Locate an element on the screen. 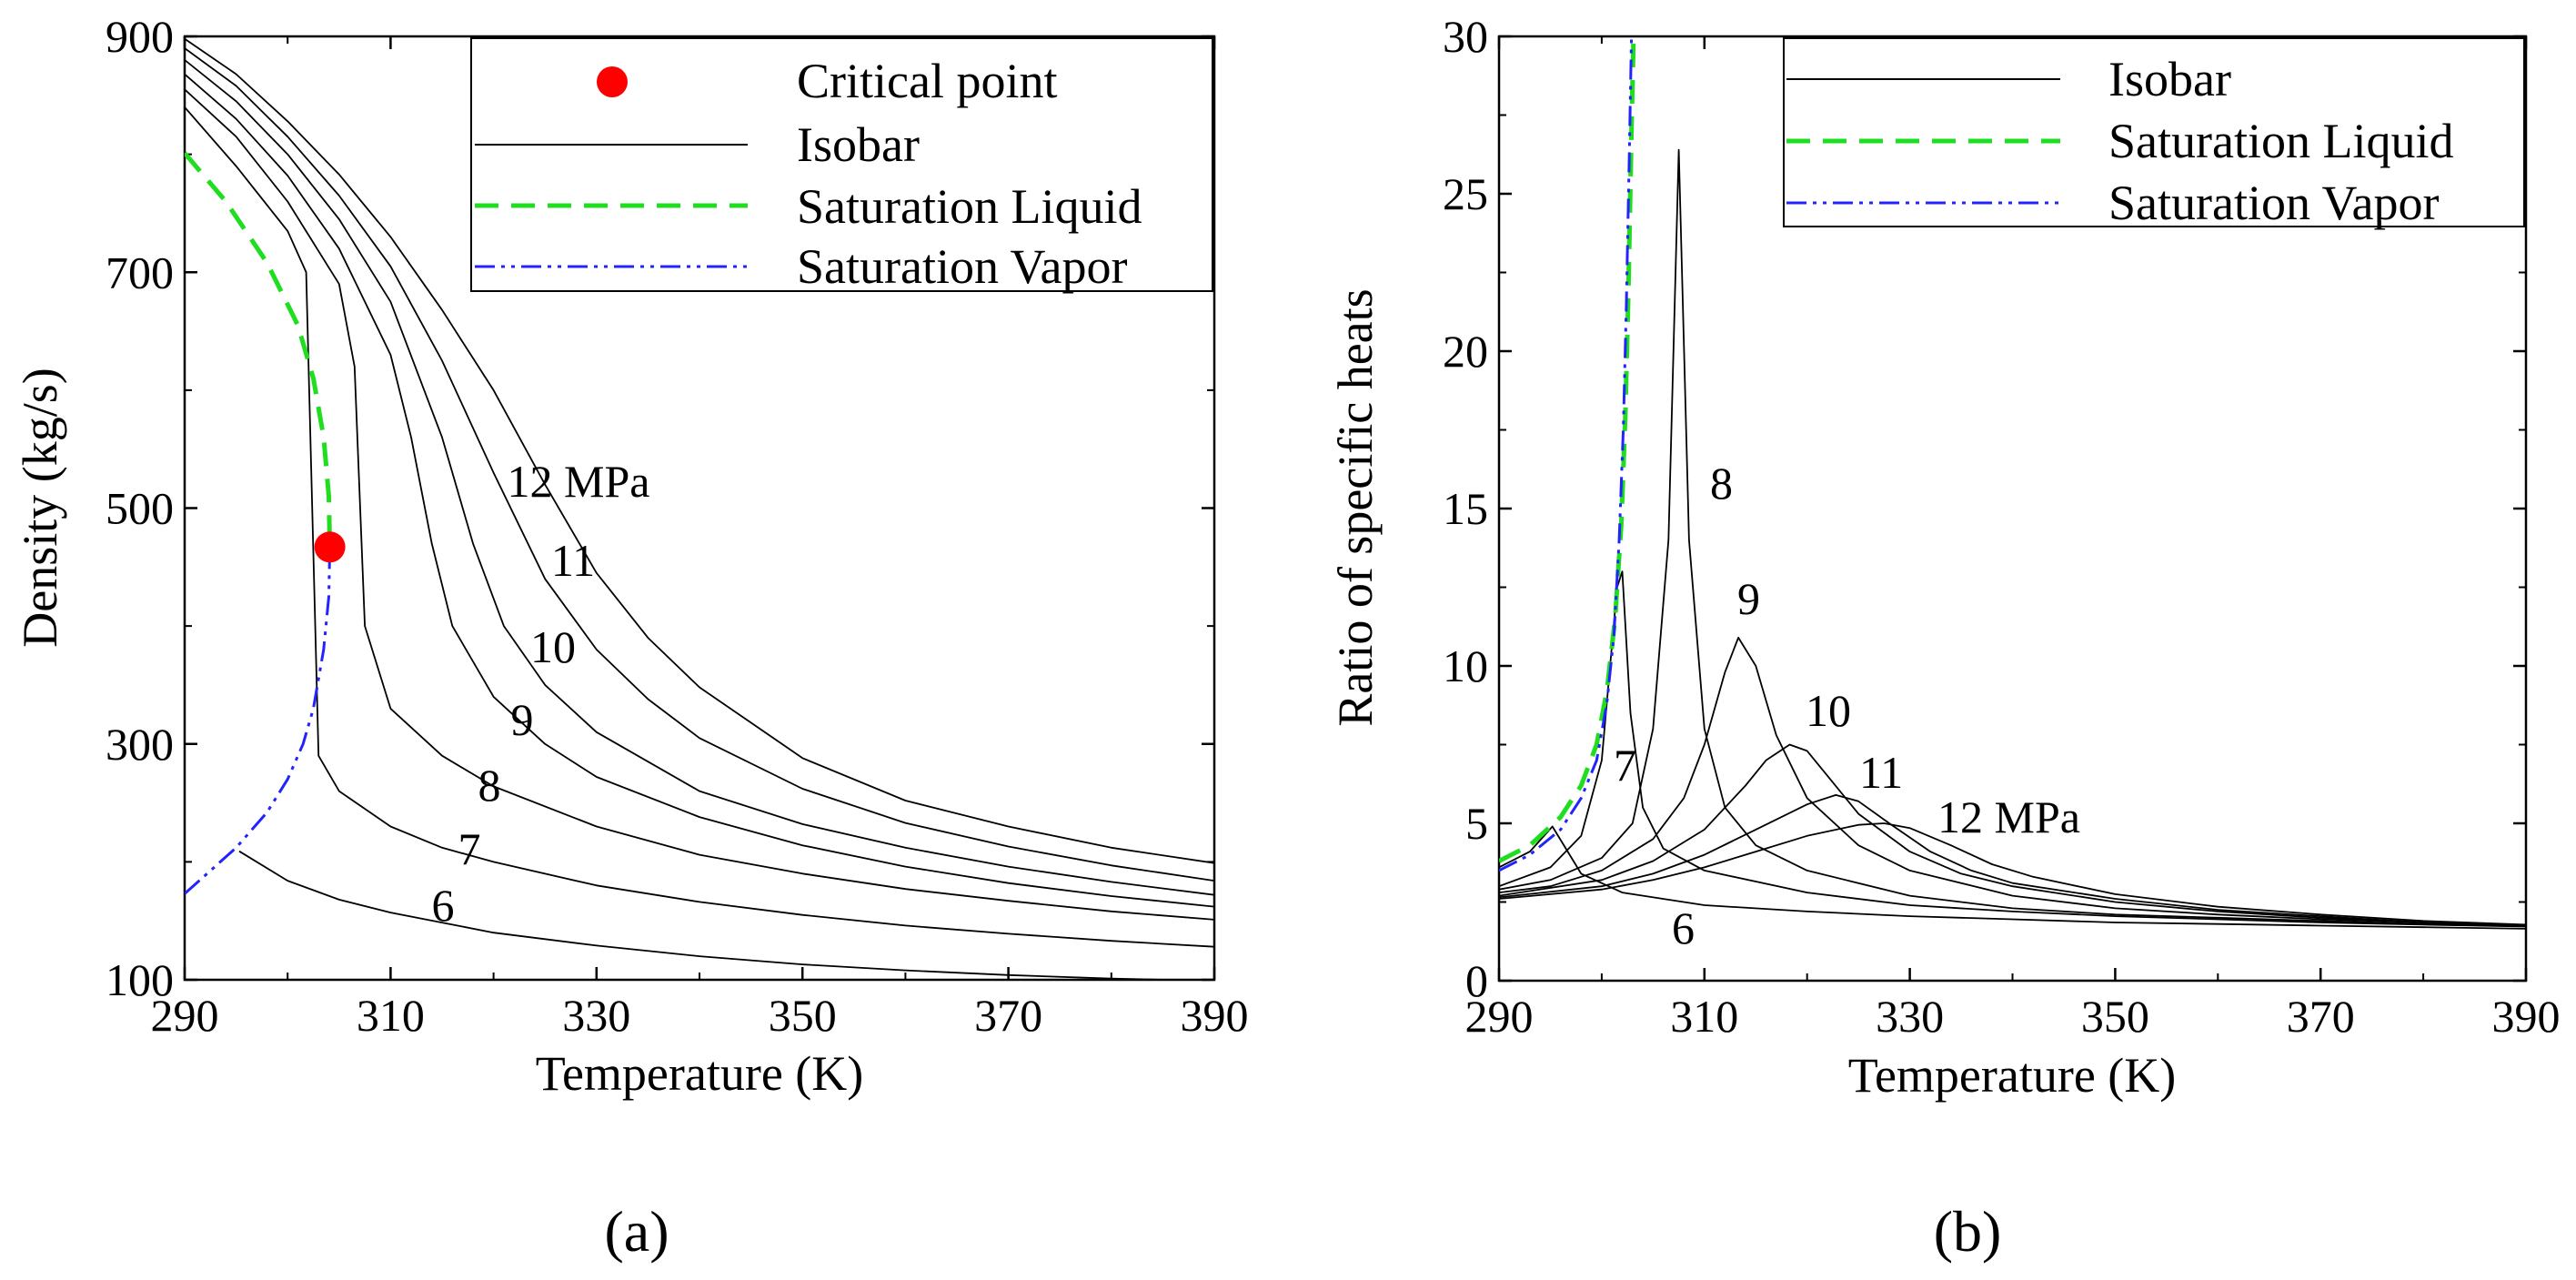  legend-saturation-vapor-label: Saturation Vapor is located at coordinates (962, 266).